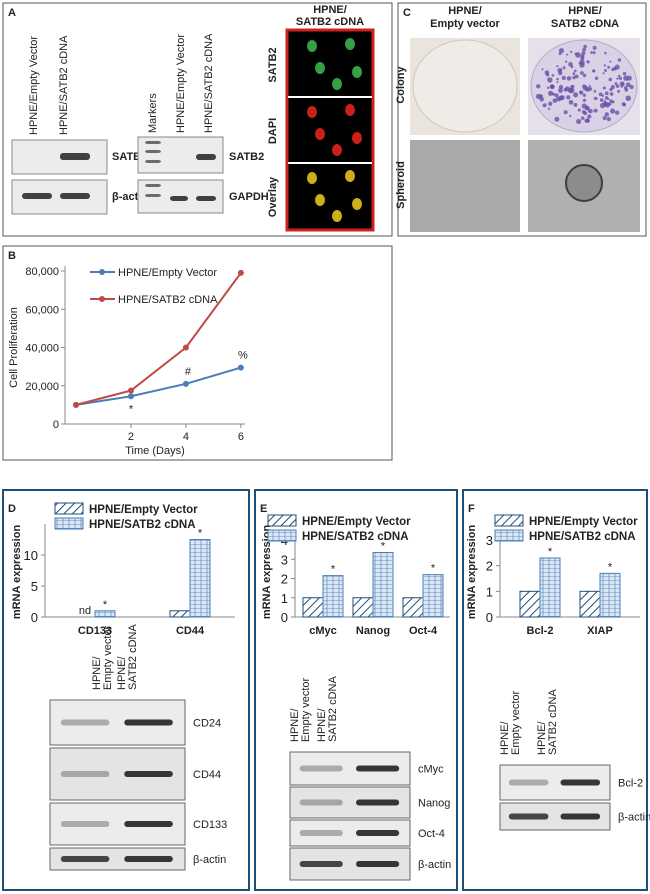 Image resolution: width=650 pixels, height=894 pixels. What do you see at coordinates (330, 163) in the screenshot?
I see `imaging-divider` at bounding box center [330, 163].